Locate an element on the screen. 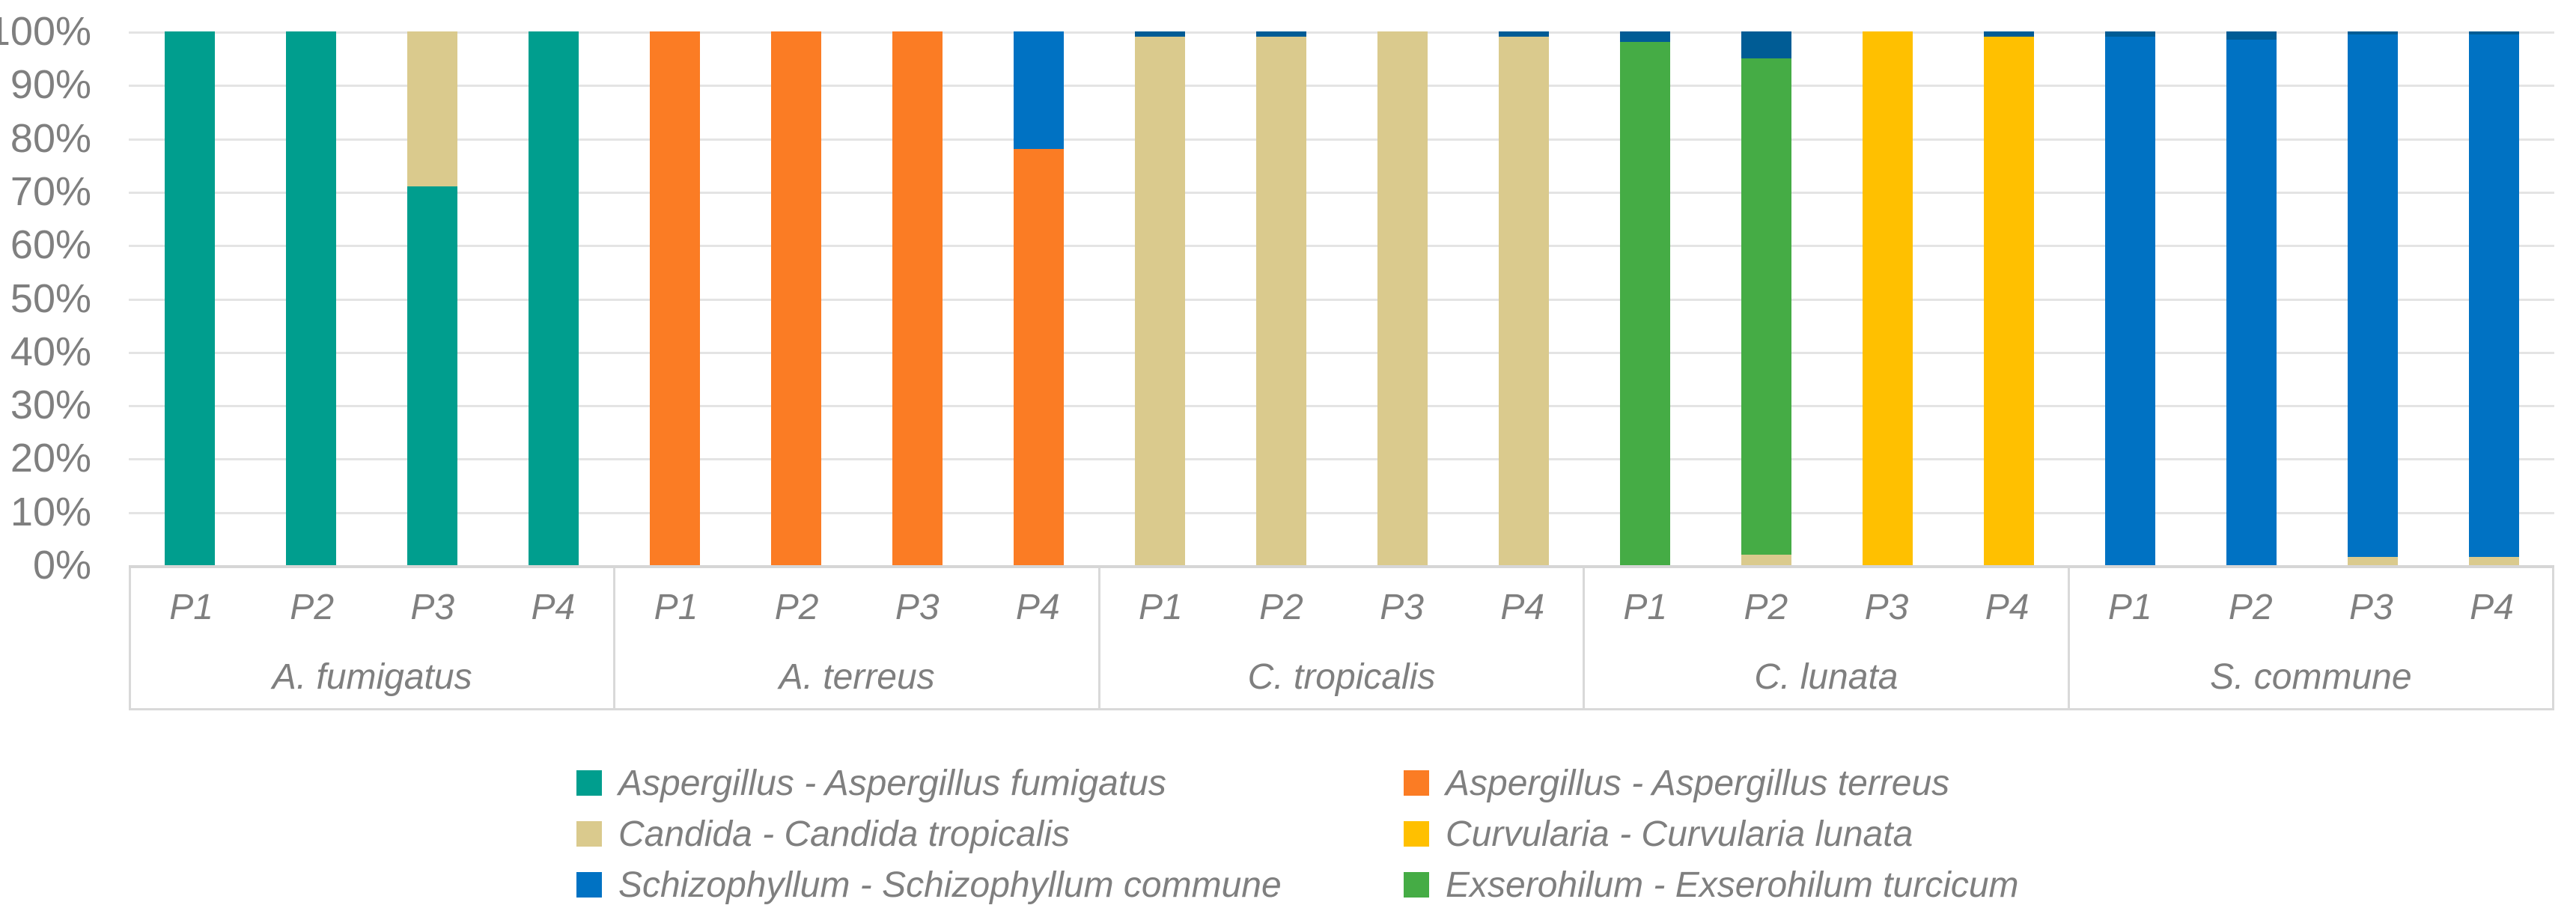 This screenshot has height=905, width=2576. group-label: A. terreus is located at coordinates (857, 677).